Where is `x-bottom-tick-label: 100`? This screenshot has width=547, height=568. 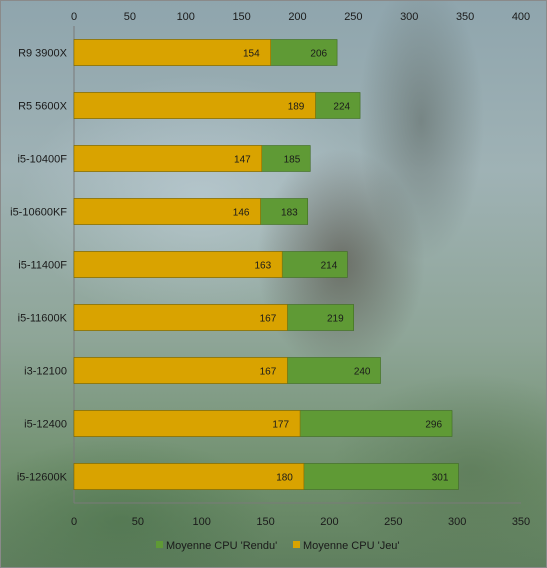 x-bottom-tick-label: 100 is located at coordinates (202, 522).